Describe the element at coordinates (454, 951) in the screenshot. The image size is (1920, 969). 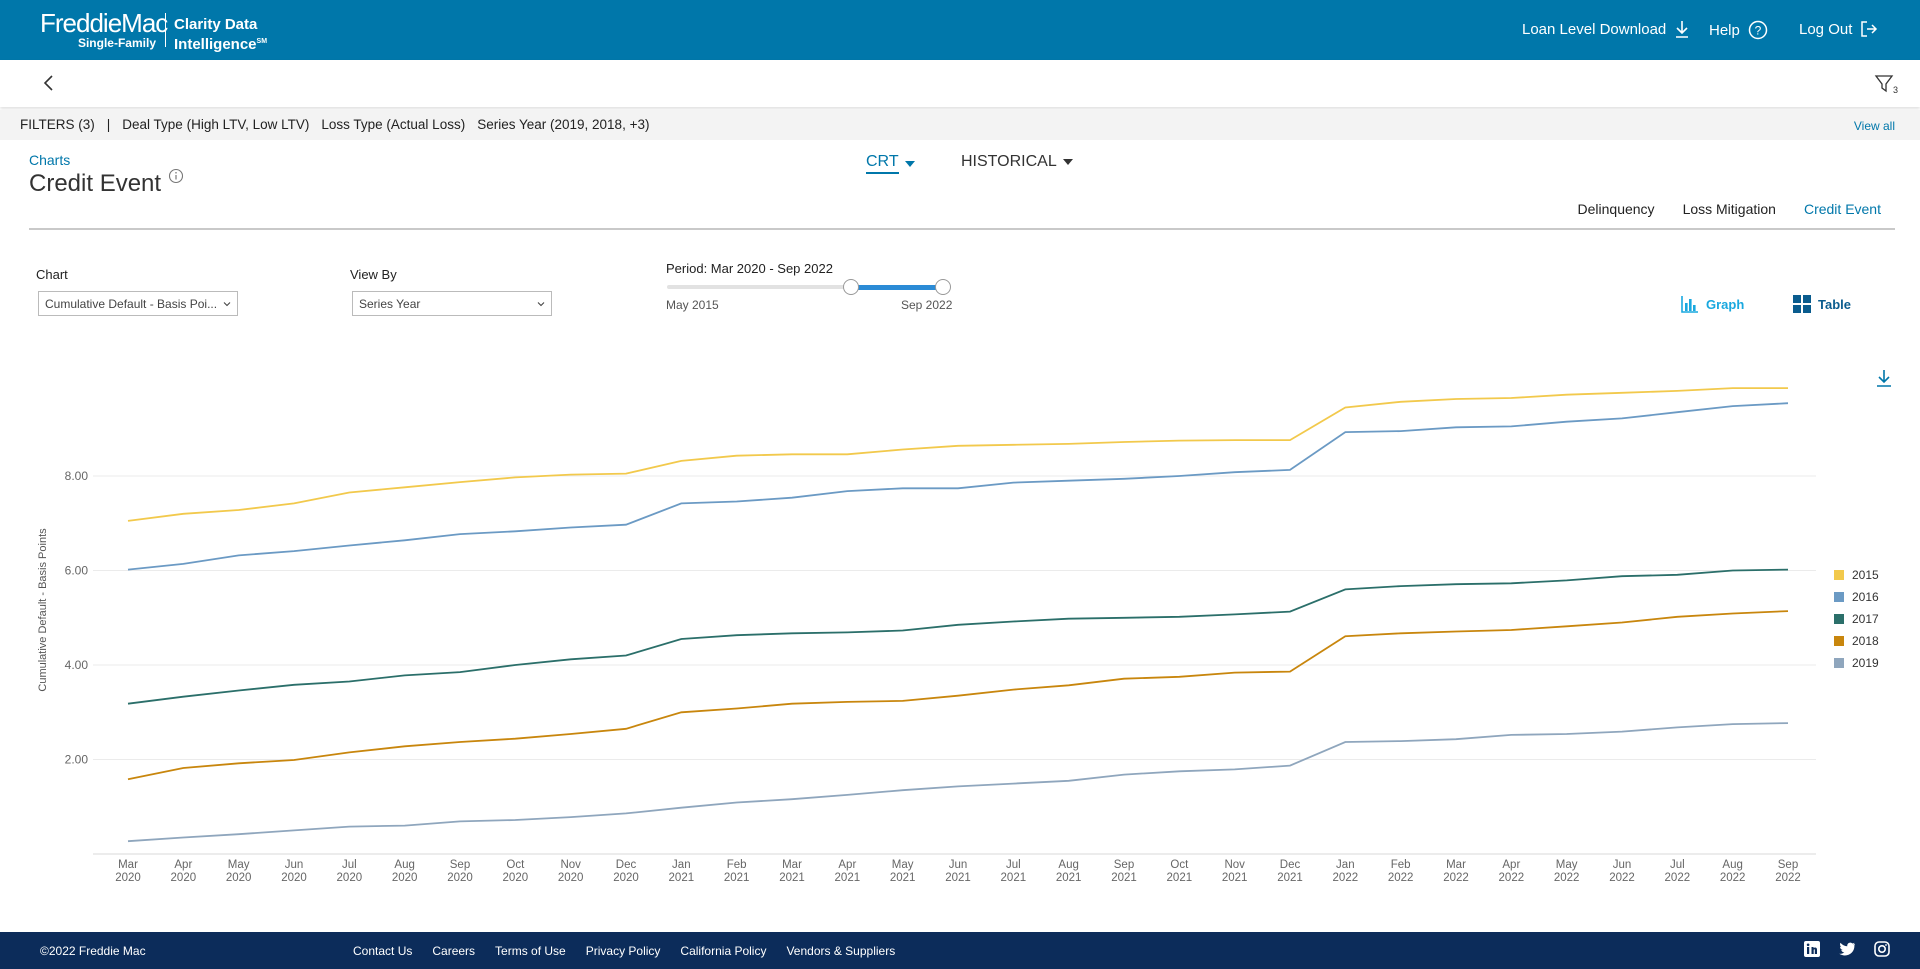
I see `footer-link-careers: Careers` at that location.